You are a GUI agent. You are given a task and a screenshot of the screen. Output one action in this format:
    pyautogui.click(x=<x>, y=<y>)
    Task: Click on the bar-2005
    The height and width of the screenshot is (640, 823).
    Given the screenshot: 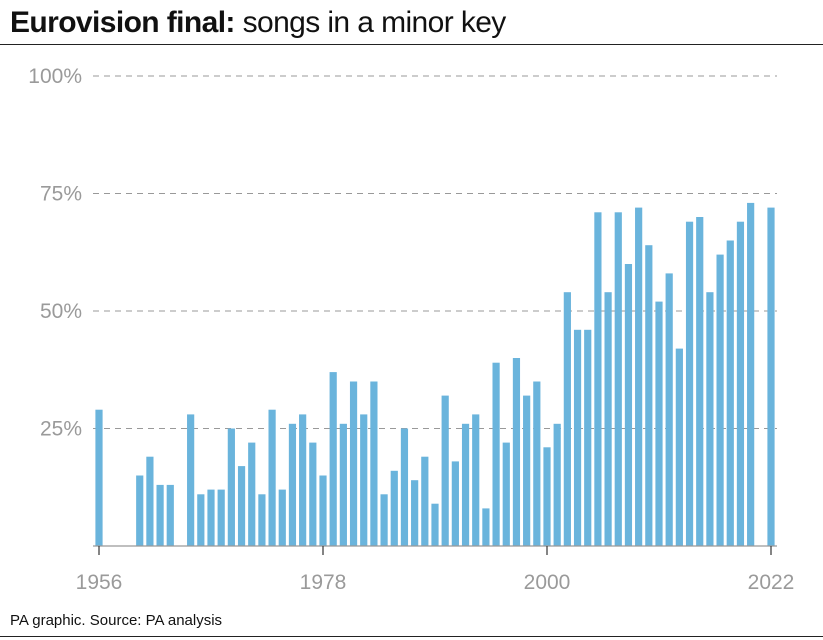 What is the action you would take?
    pyautogui.click(x=598, y=379)
    